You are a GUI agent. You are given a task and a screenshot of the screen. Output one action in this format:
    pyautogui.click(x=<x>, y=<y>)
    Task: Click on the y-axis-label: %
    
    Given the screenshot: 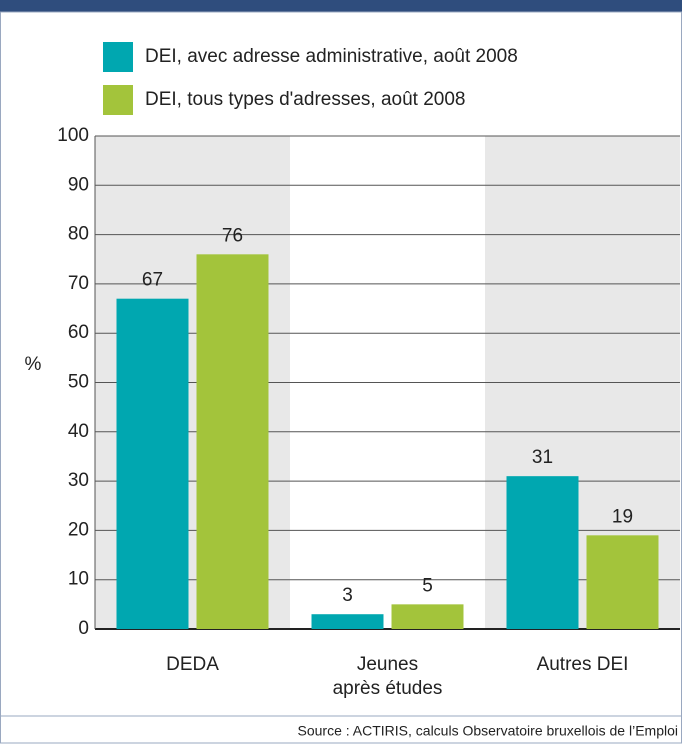 What is the action you would take?
    pyautogui.click(x=33, y=364)
    